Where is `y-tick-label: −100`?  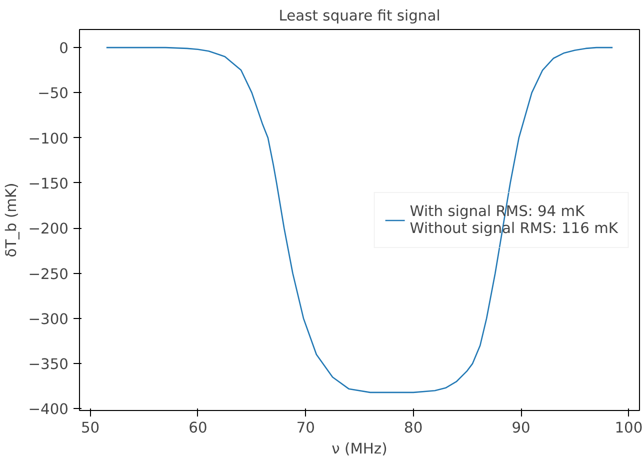 y-tick-label: −100 is located at coordinates (48, 139).